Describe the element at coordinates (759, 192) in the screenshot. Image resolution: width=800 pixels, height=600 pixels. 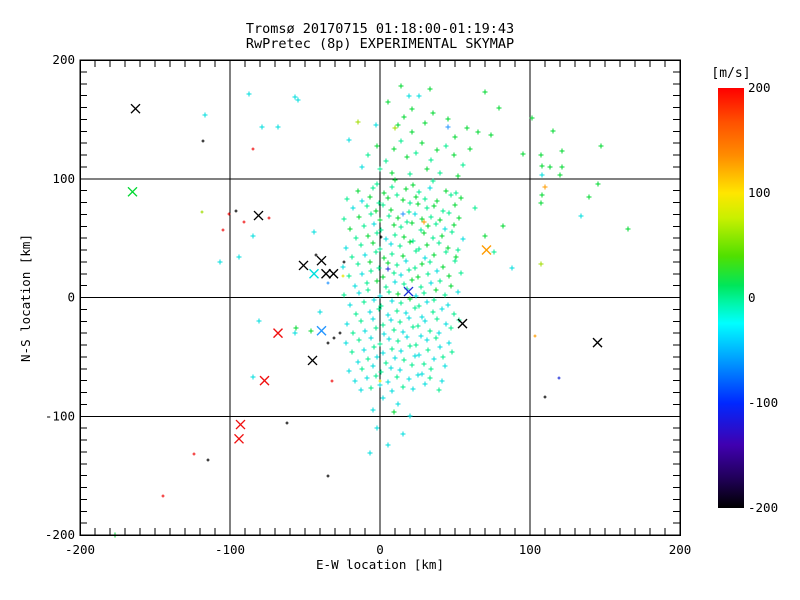
I see `colorbar-tick-label: 100` at that location.